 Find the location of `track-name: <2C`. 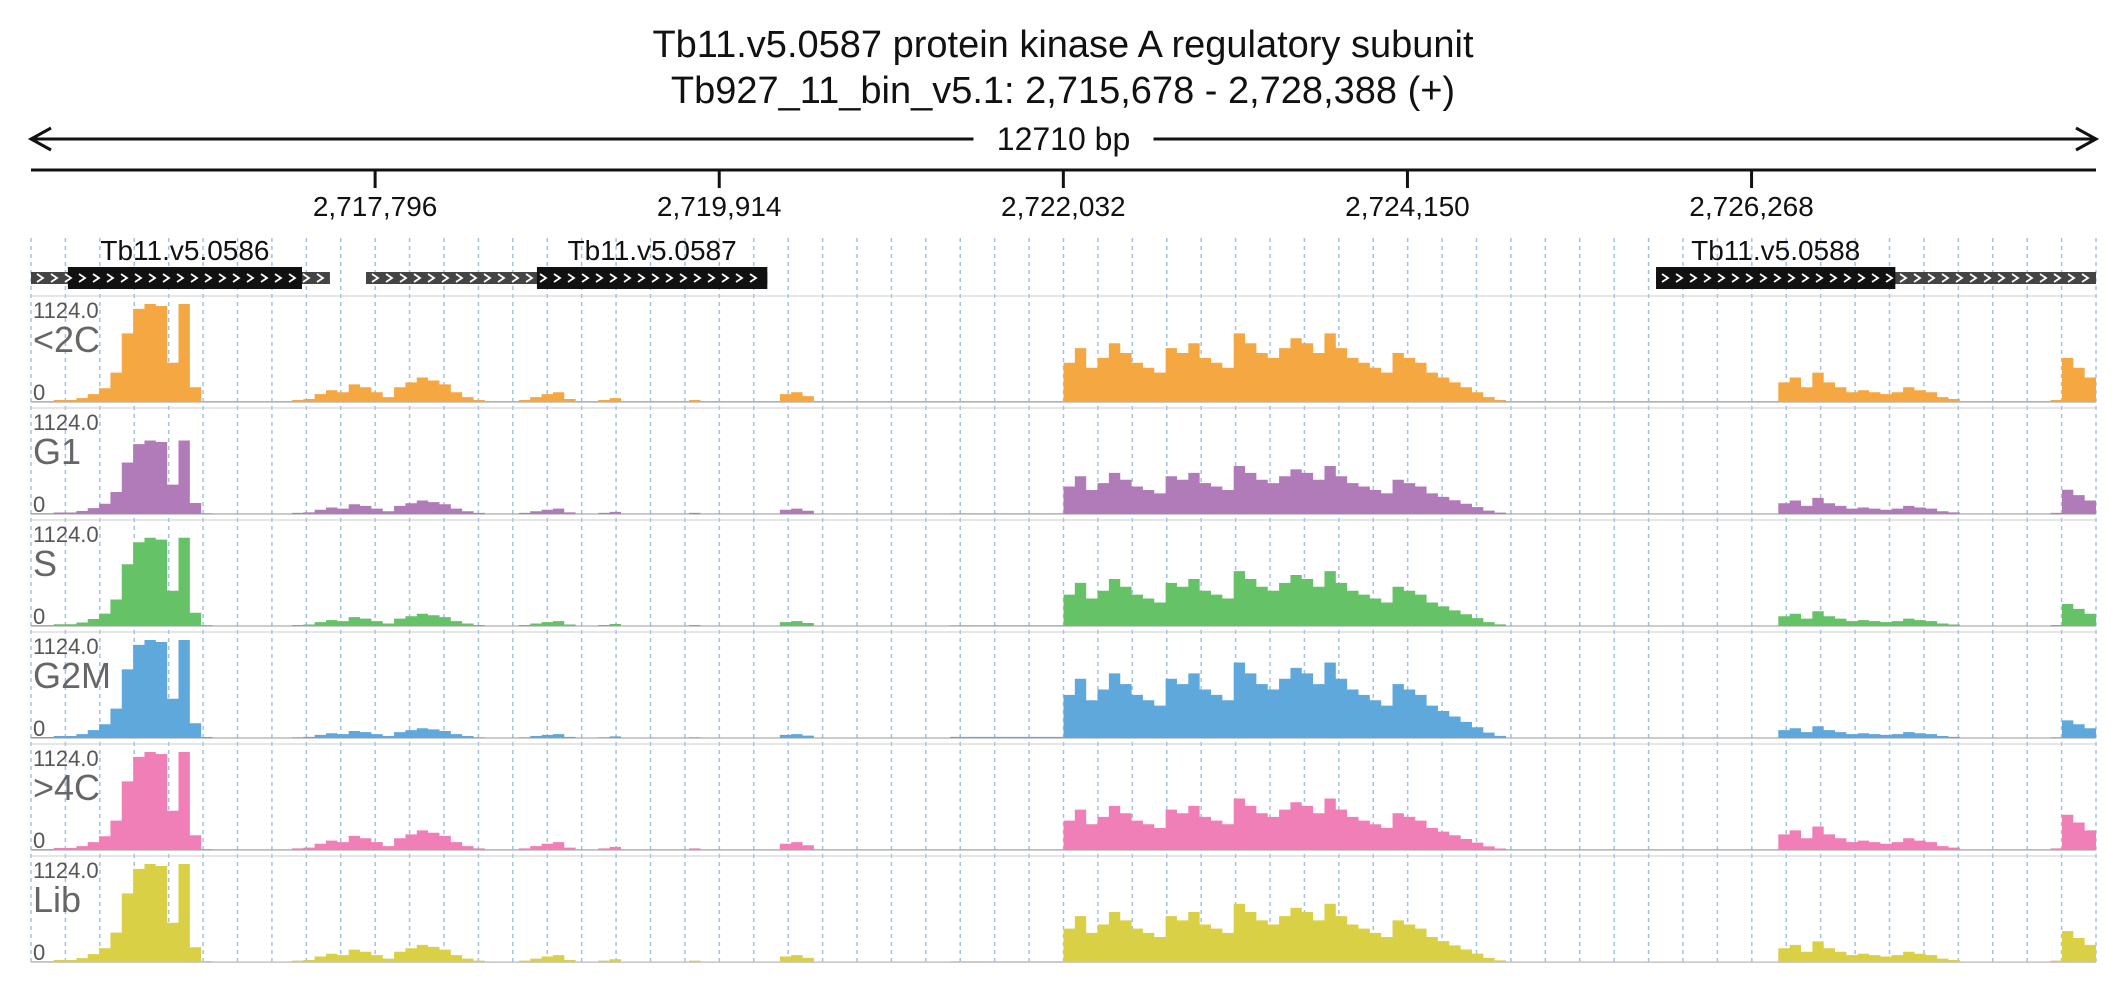

track-name: <2C is located at coordinates (66, 339).